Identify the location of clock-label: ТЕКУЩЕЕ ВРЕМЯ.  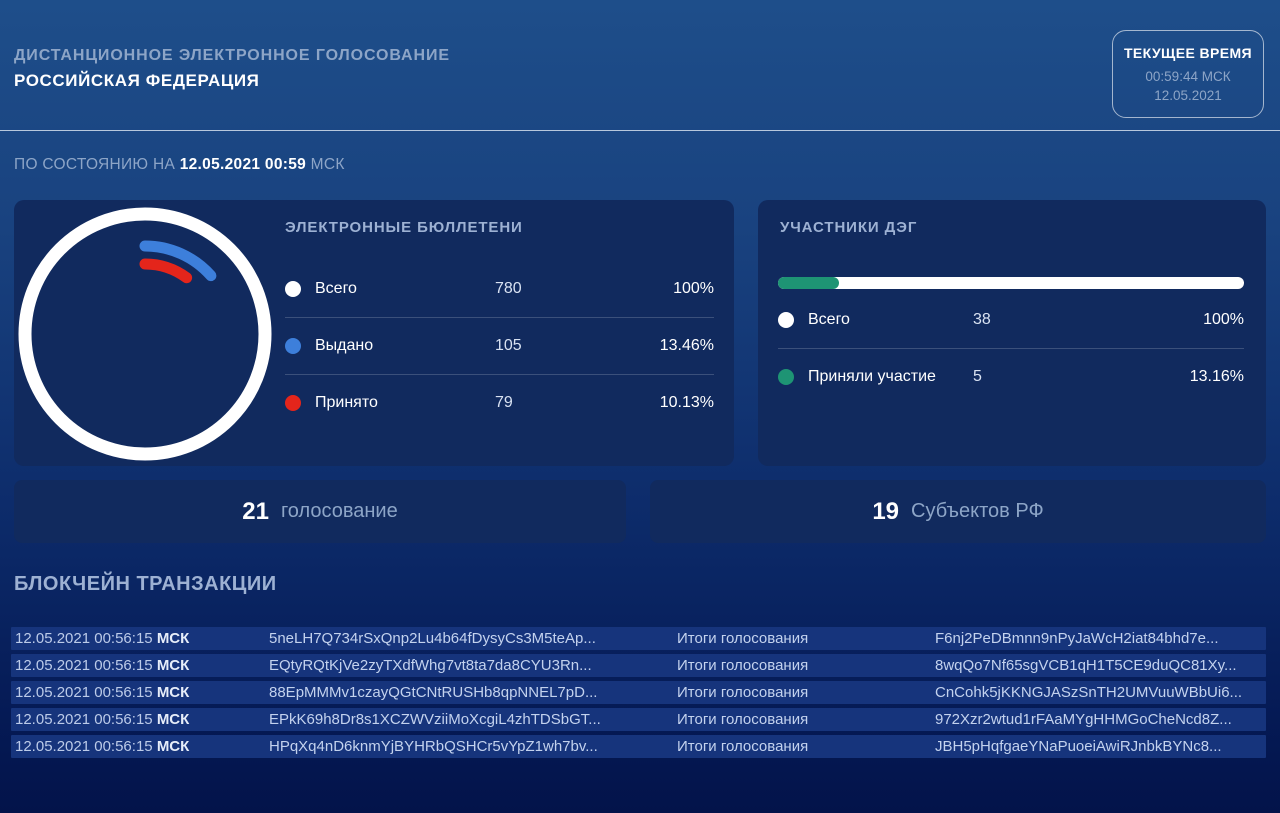
(1188, 53).